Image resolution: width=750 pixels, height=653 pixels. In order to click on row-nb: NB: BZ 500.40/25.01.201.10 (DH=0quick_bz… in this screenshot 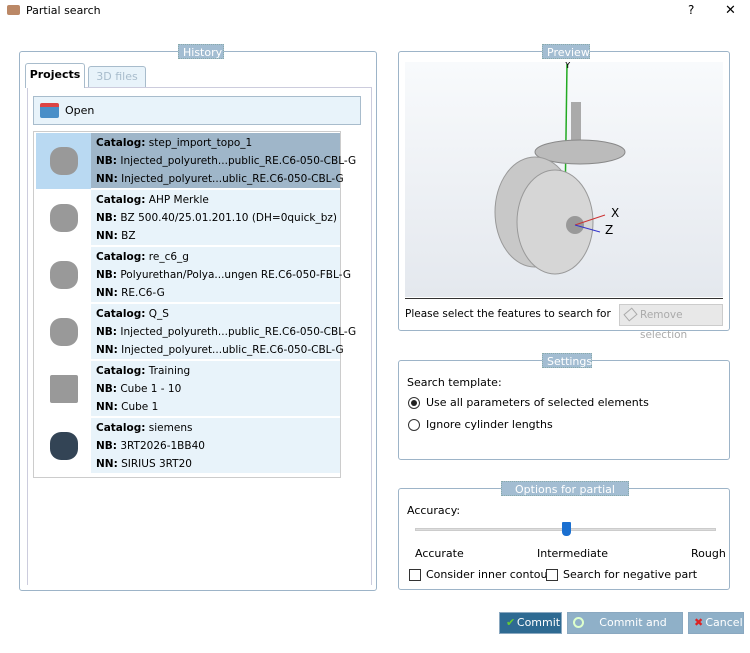, I will do `click(216, 218)`.